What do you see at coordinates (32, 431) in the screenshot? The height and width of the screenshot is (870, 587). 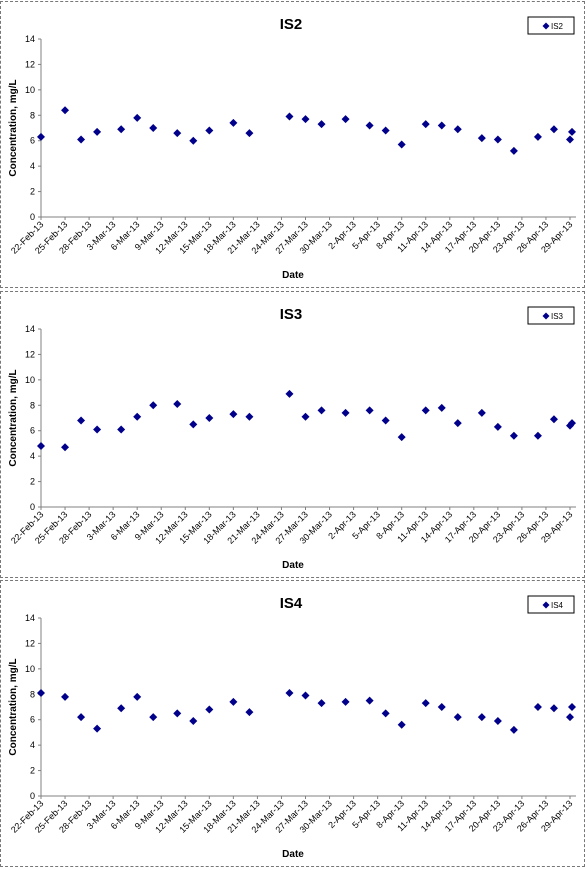 I see `y-tick-label: 6` at bounding box center [32, 431].